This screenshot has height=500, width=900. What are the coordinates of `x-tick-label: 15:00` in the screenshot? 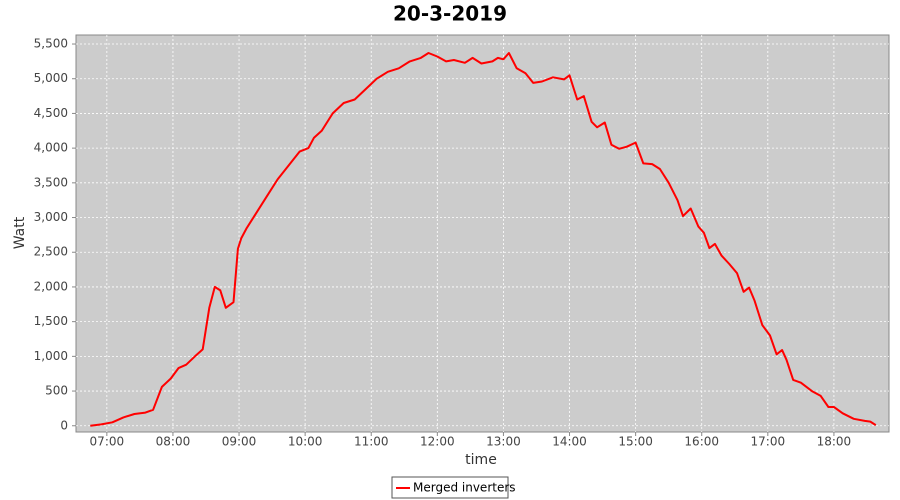 It's located at (635, 442).